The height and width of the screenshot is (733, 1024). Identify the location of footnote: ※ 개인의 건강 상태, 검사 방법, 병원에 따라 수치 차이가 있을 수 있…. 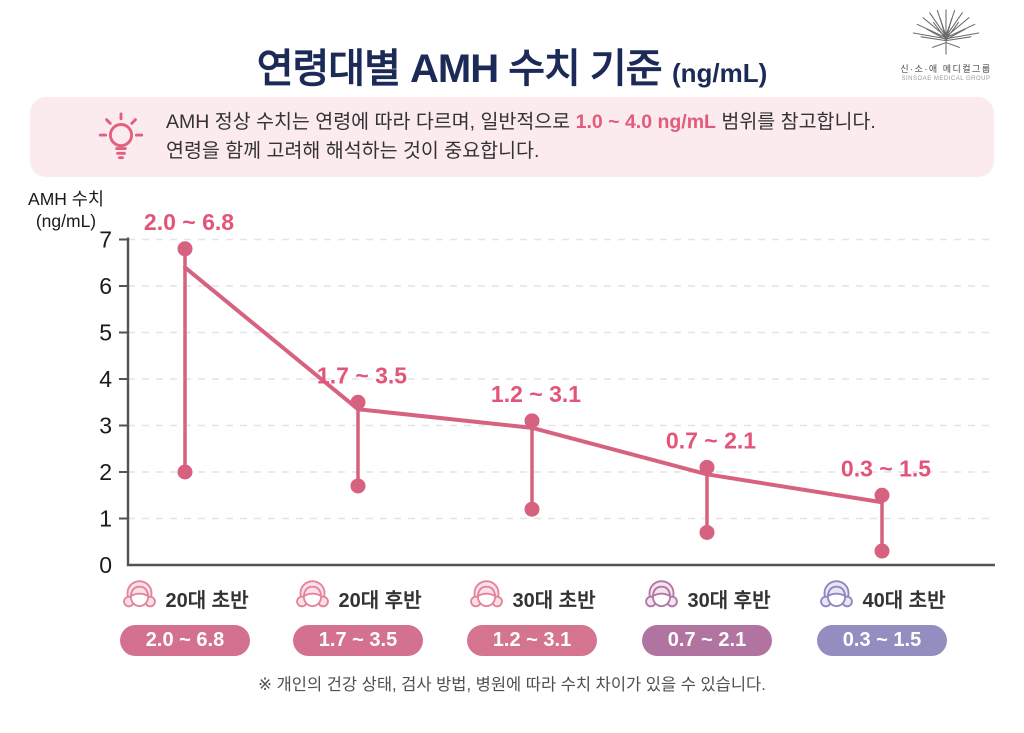
(512, 685).